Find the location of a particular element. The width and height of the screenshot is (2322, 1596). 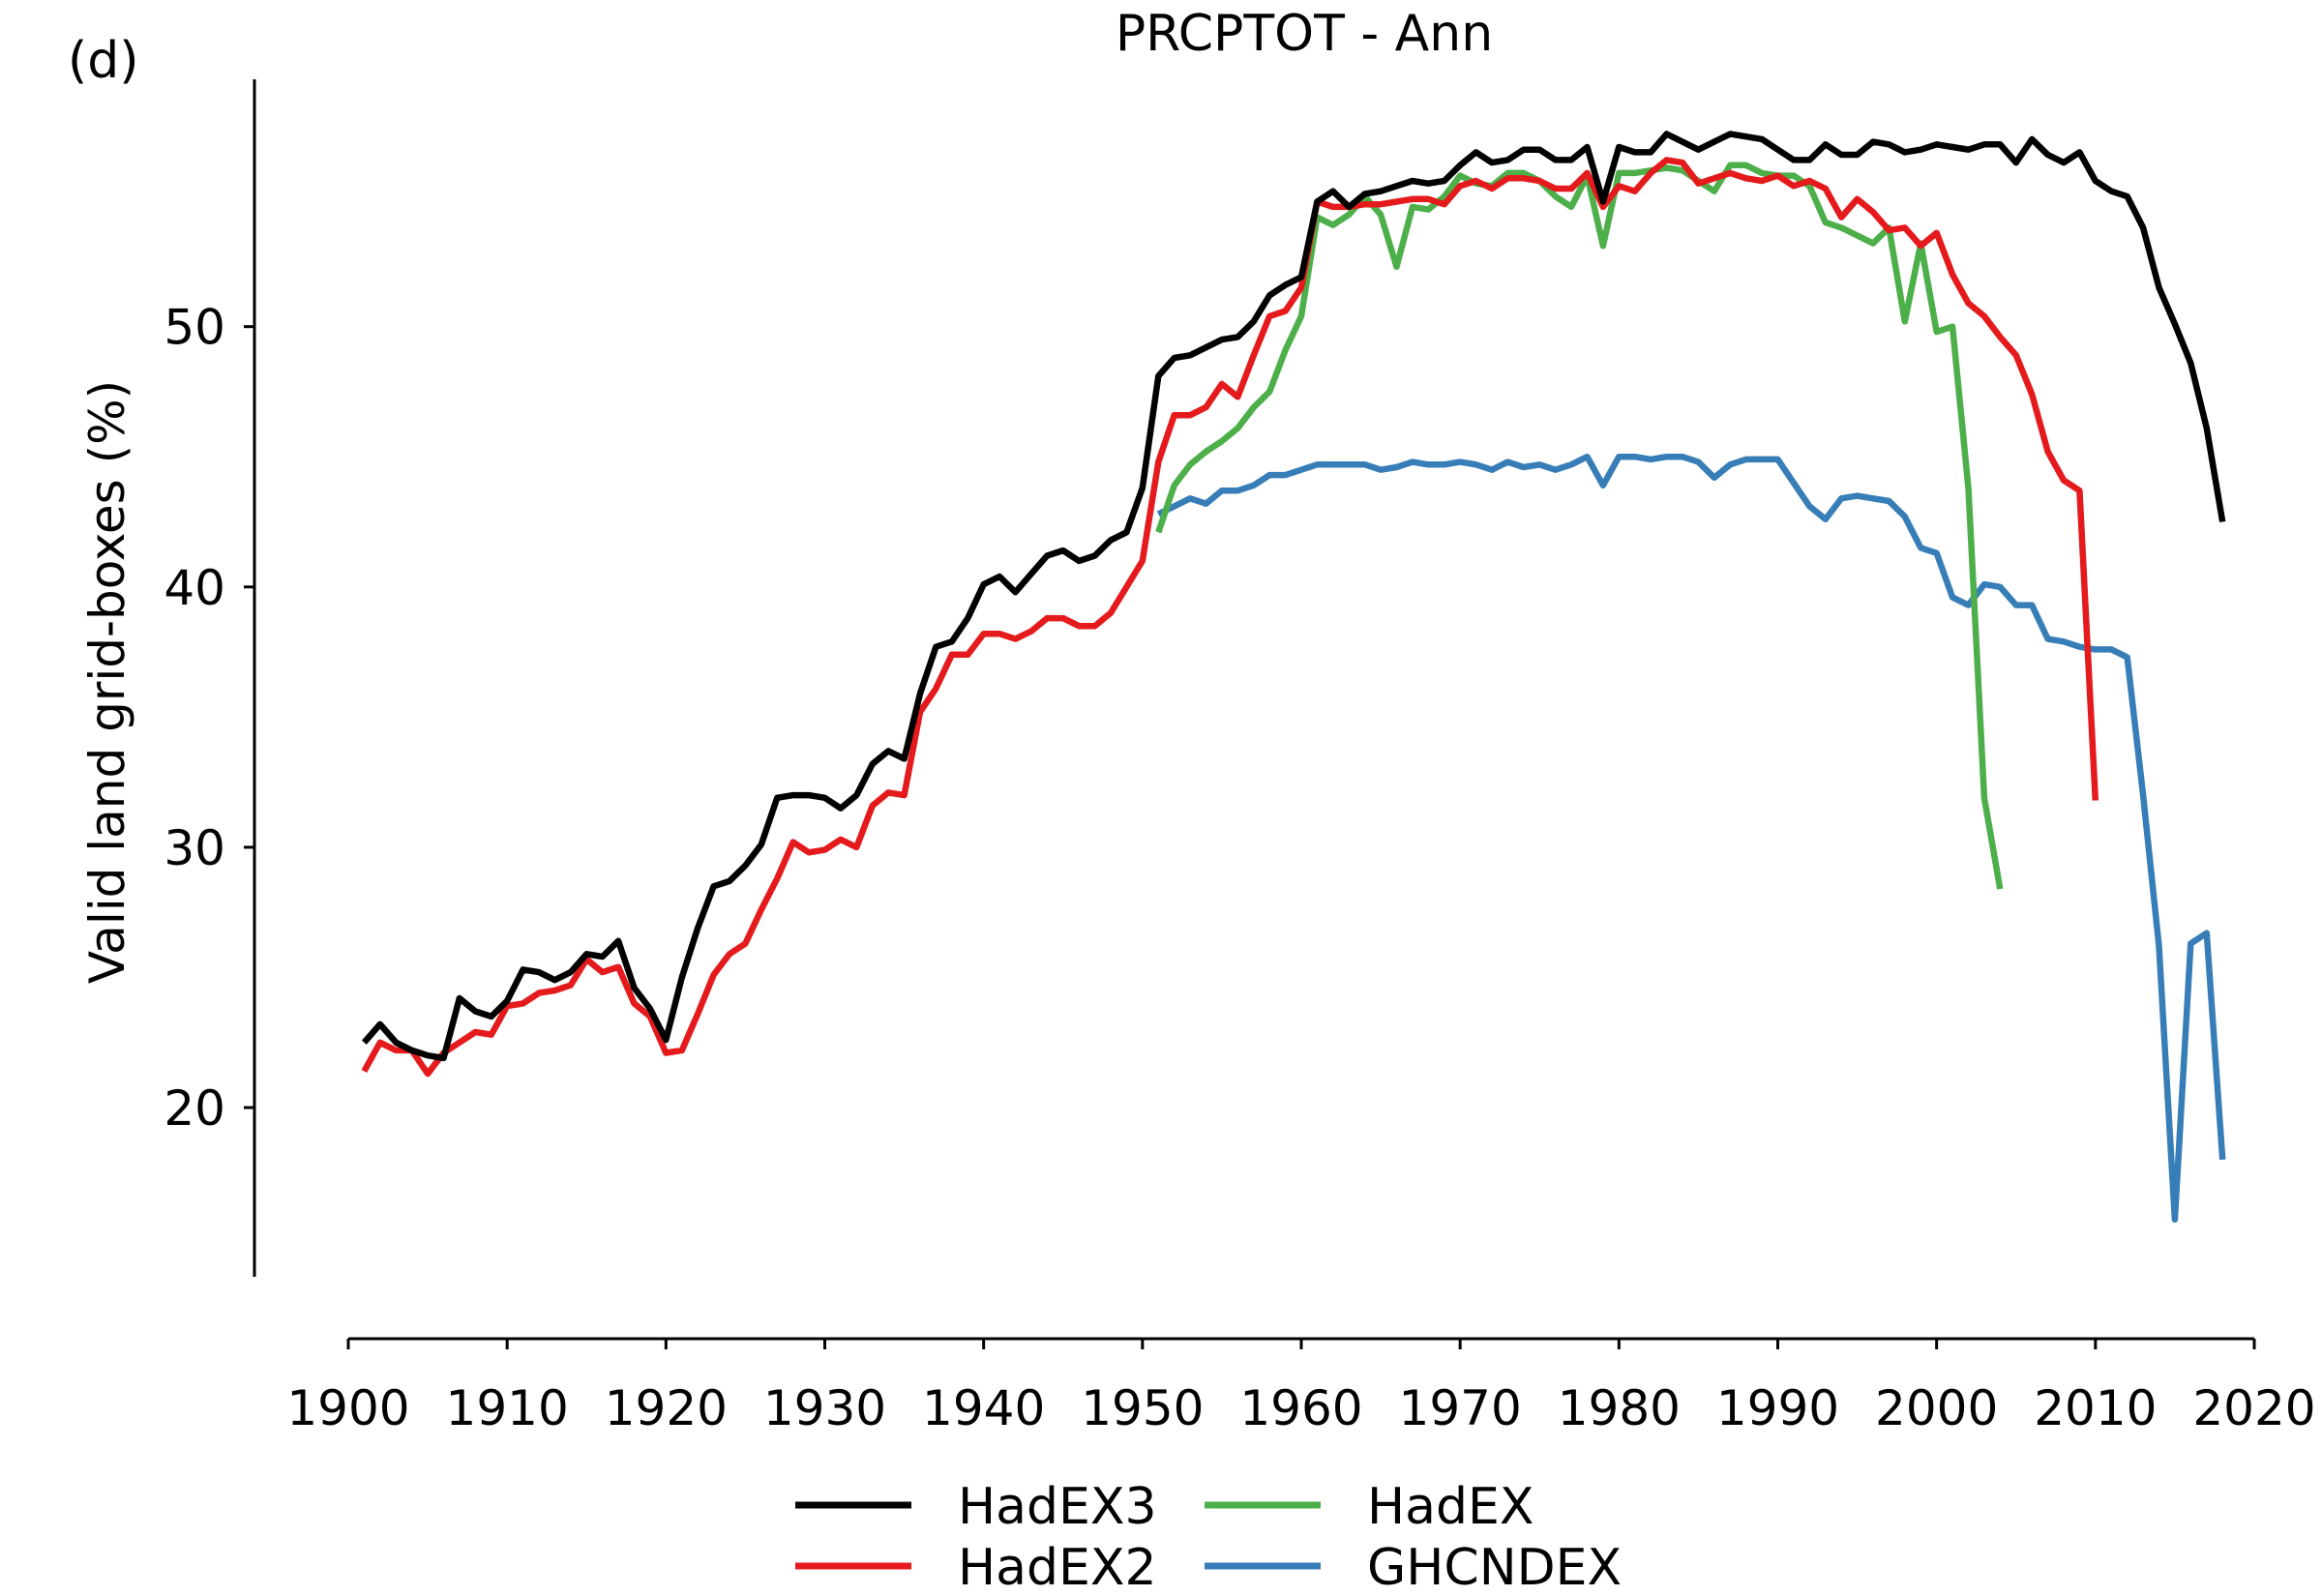

panel-label: (d) is located at coordinates (103, 61).